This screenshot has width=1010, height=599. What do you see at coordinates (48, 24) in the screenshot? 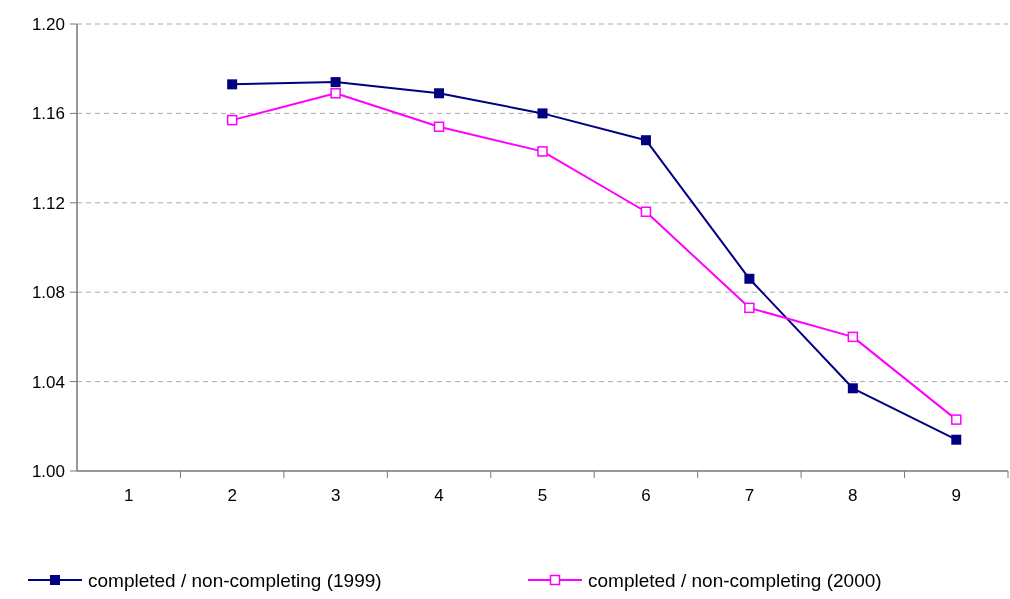
I see `y-tick-label: 1.20` at bounding box center [48, 24].